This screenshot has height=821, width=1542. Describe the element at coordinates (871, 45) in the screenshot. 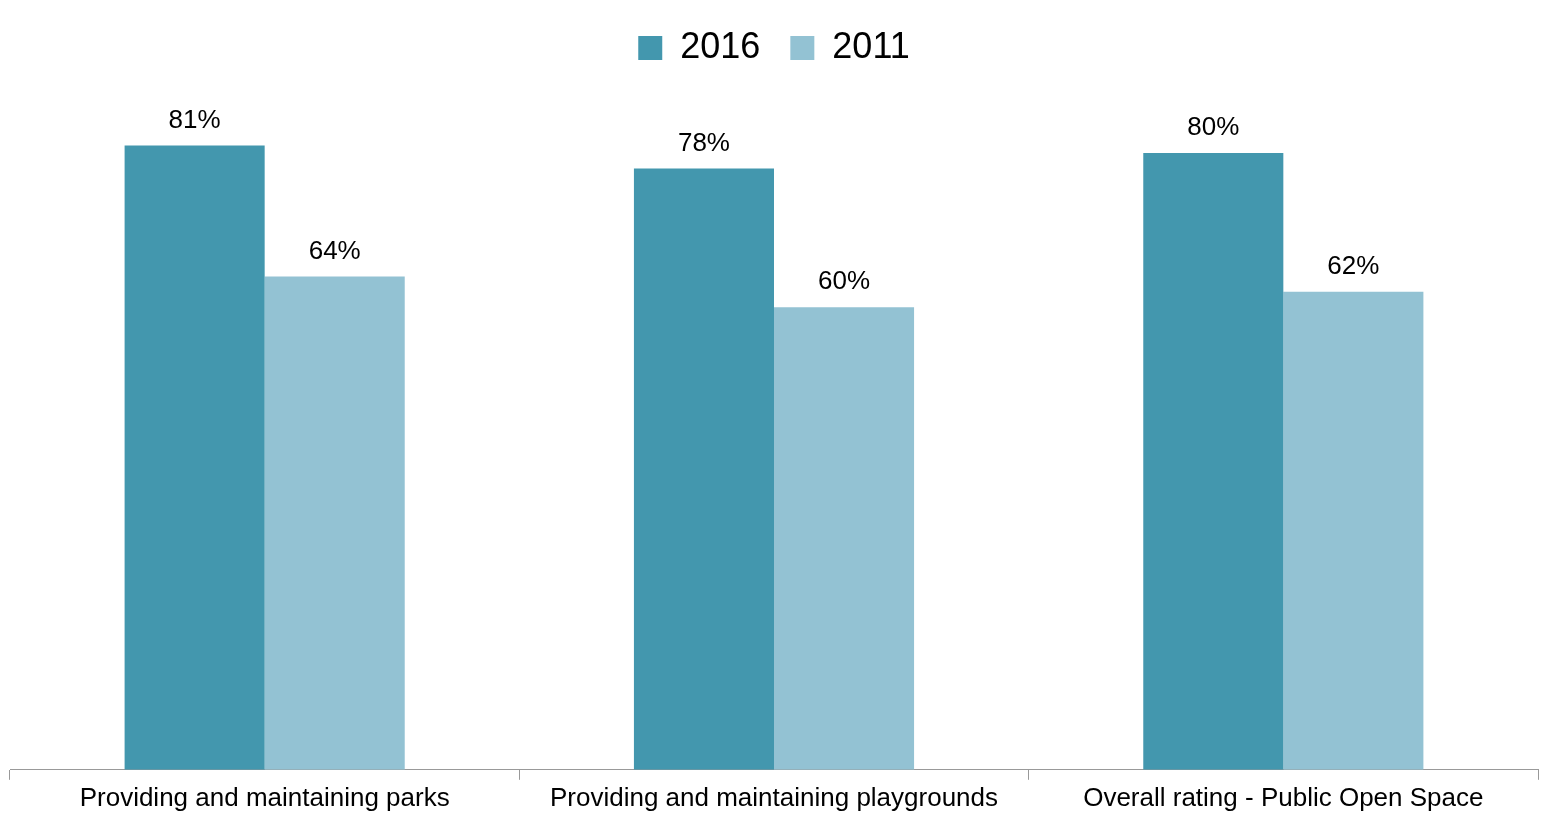

I see `legend-label: 2011` at that location.